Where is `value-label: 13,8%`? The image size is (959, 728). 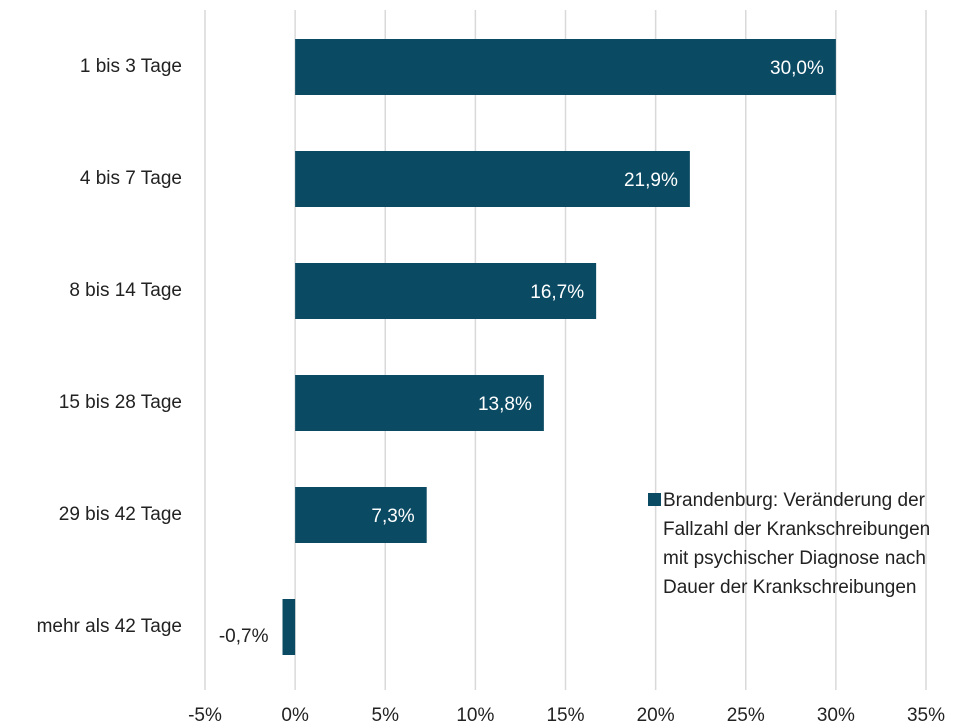
value-label: 13,8% is located at coordinates (505, 404).